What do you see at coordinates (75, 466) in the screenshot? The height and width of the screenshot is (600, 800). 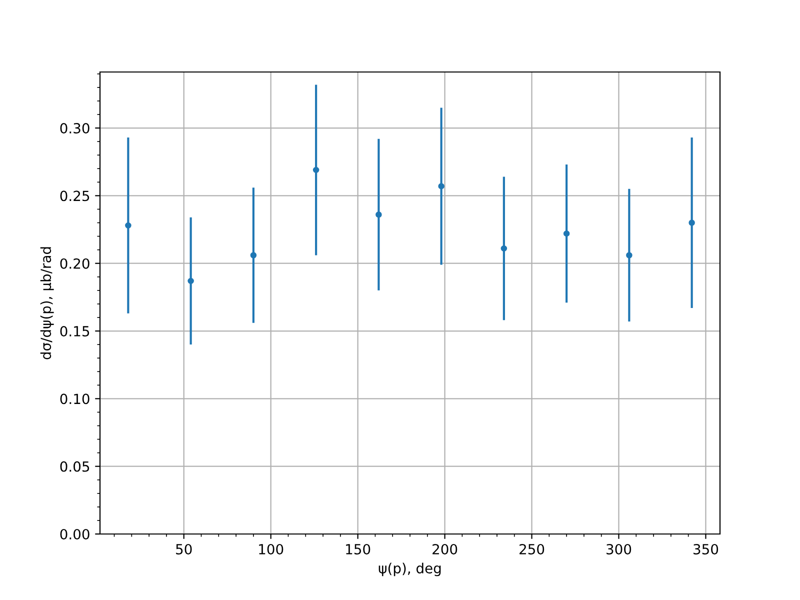 I see `y-tick-label: 0.05` at bounding box center [75, 466].